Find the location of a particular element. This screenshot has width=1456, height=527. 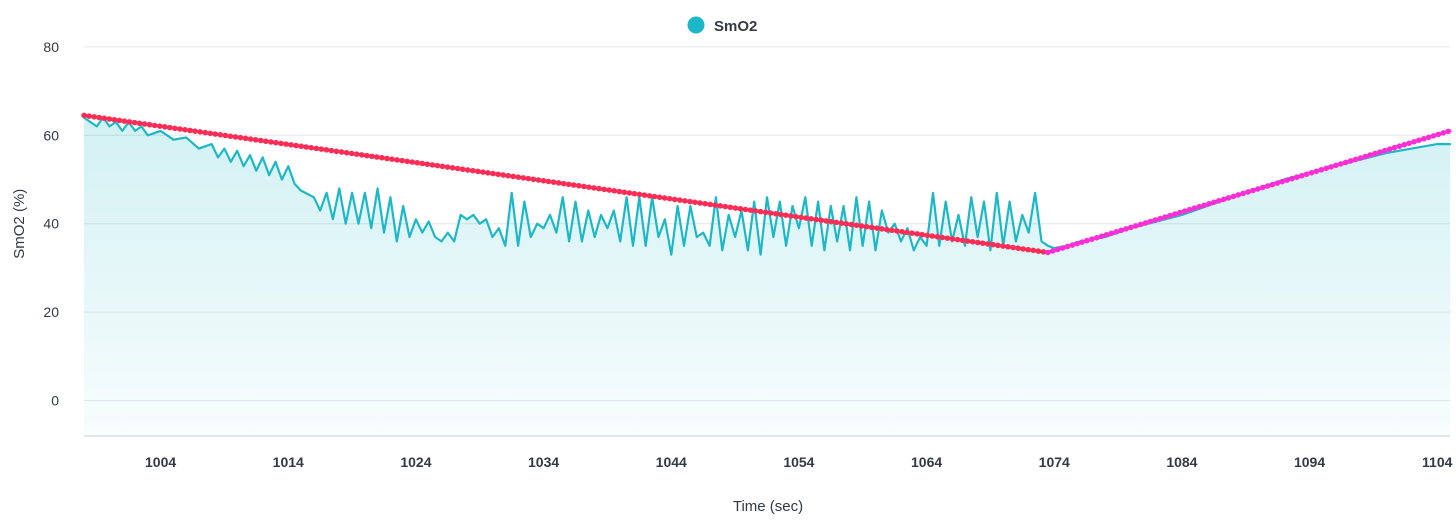

x-tick-label: 1104 is located at coordinates (1437, 462).